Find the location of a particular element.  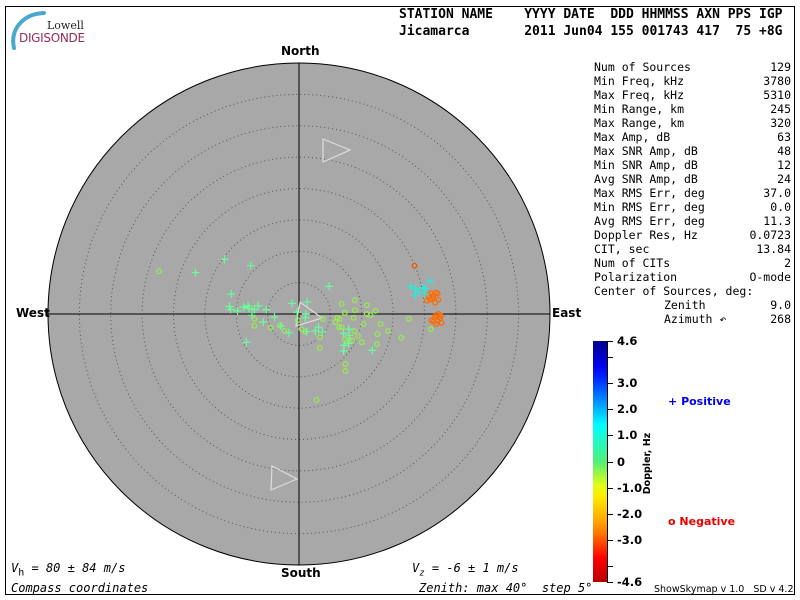

vz-symbol: V is located at coordinates (416, 568).